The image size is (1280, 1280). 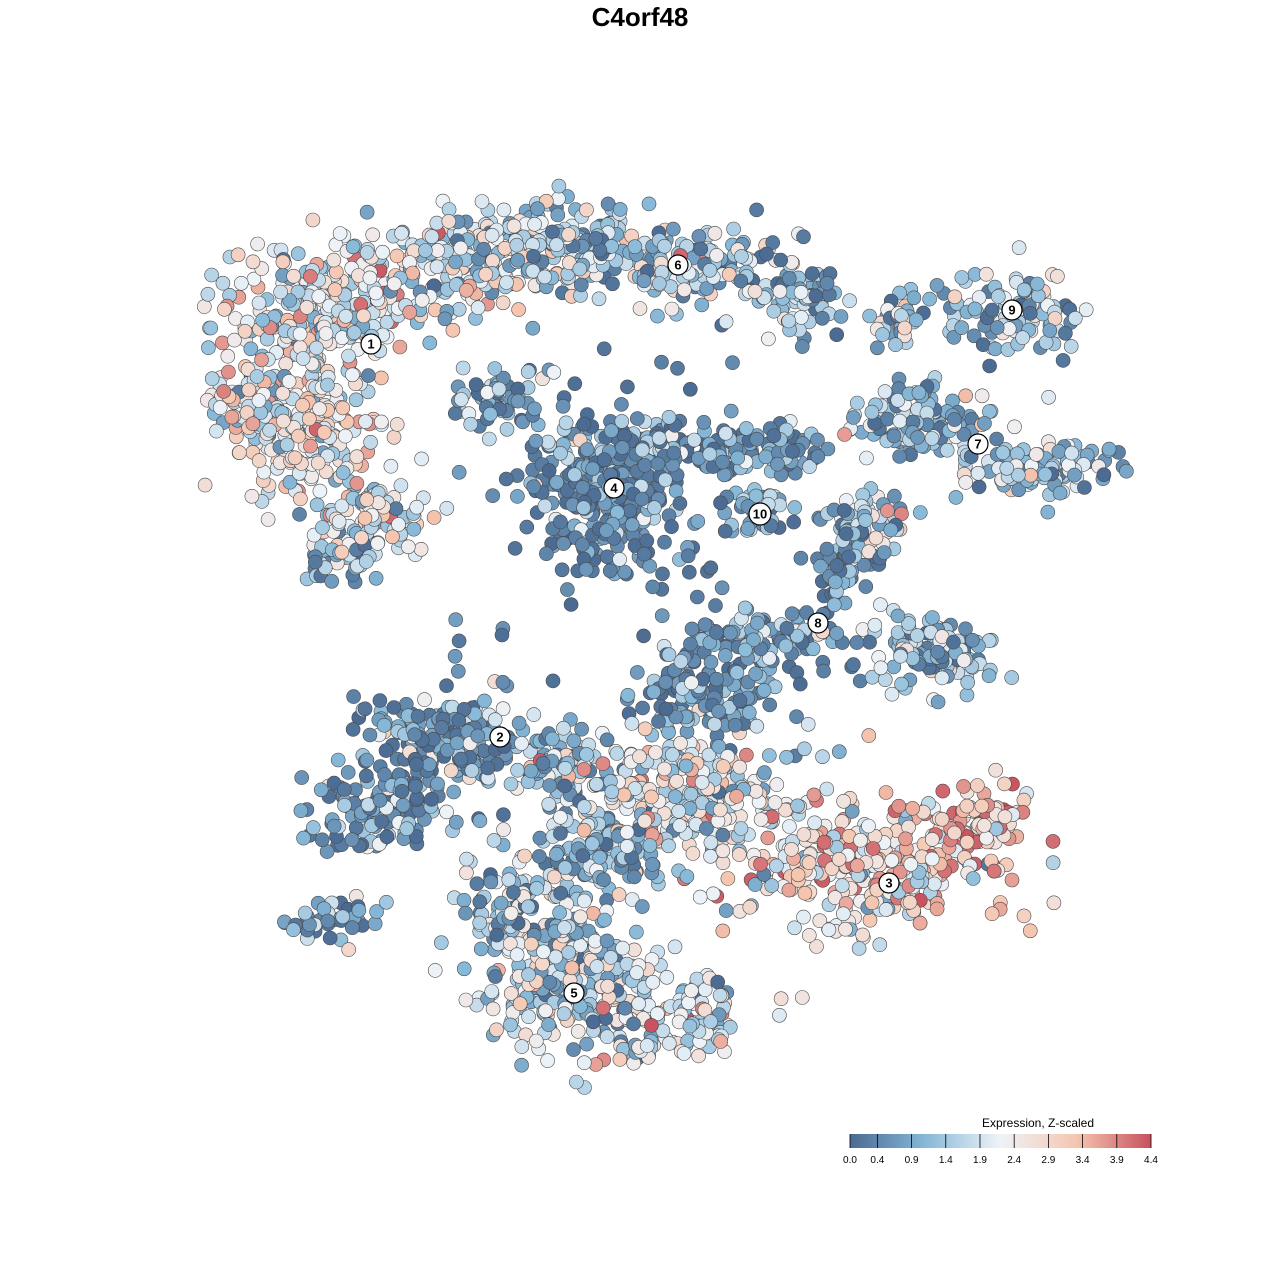 I want to click on cluster-label-5: 5, so click(x=574, y=993).